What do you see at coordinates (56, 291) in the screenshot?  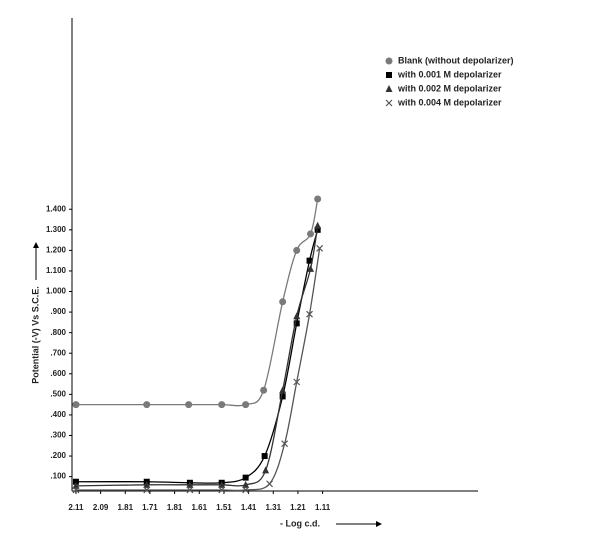 I see `y-tick-label: 1.000` at bounding box center [56, 291].